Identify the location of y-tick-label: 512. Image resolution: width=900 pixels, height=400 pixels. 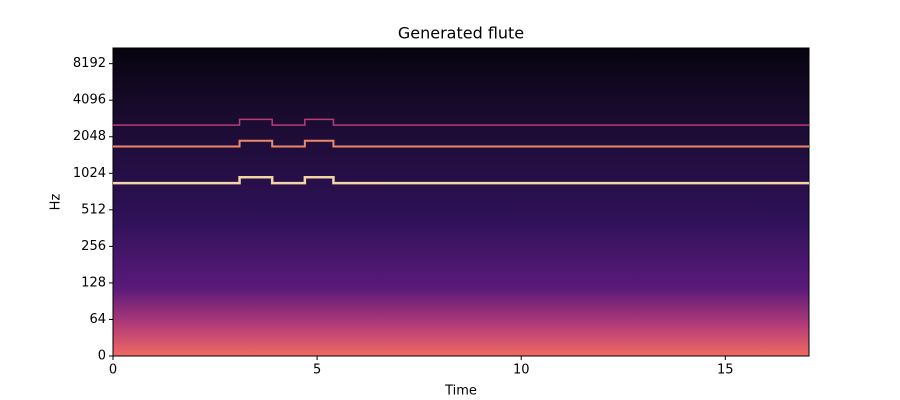
(93, 209).